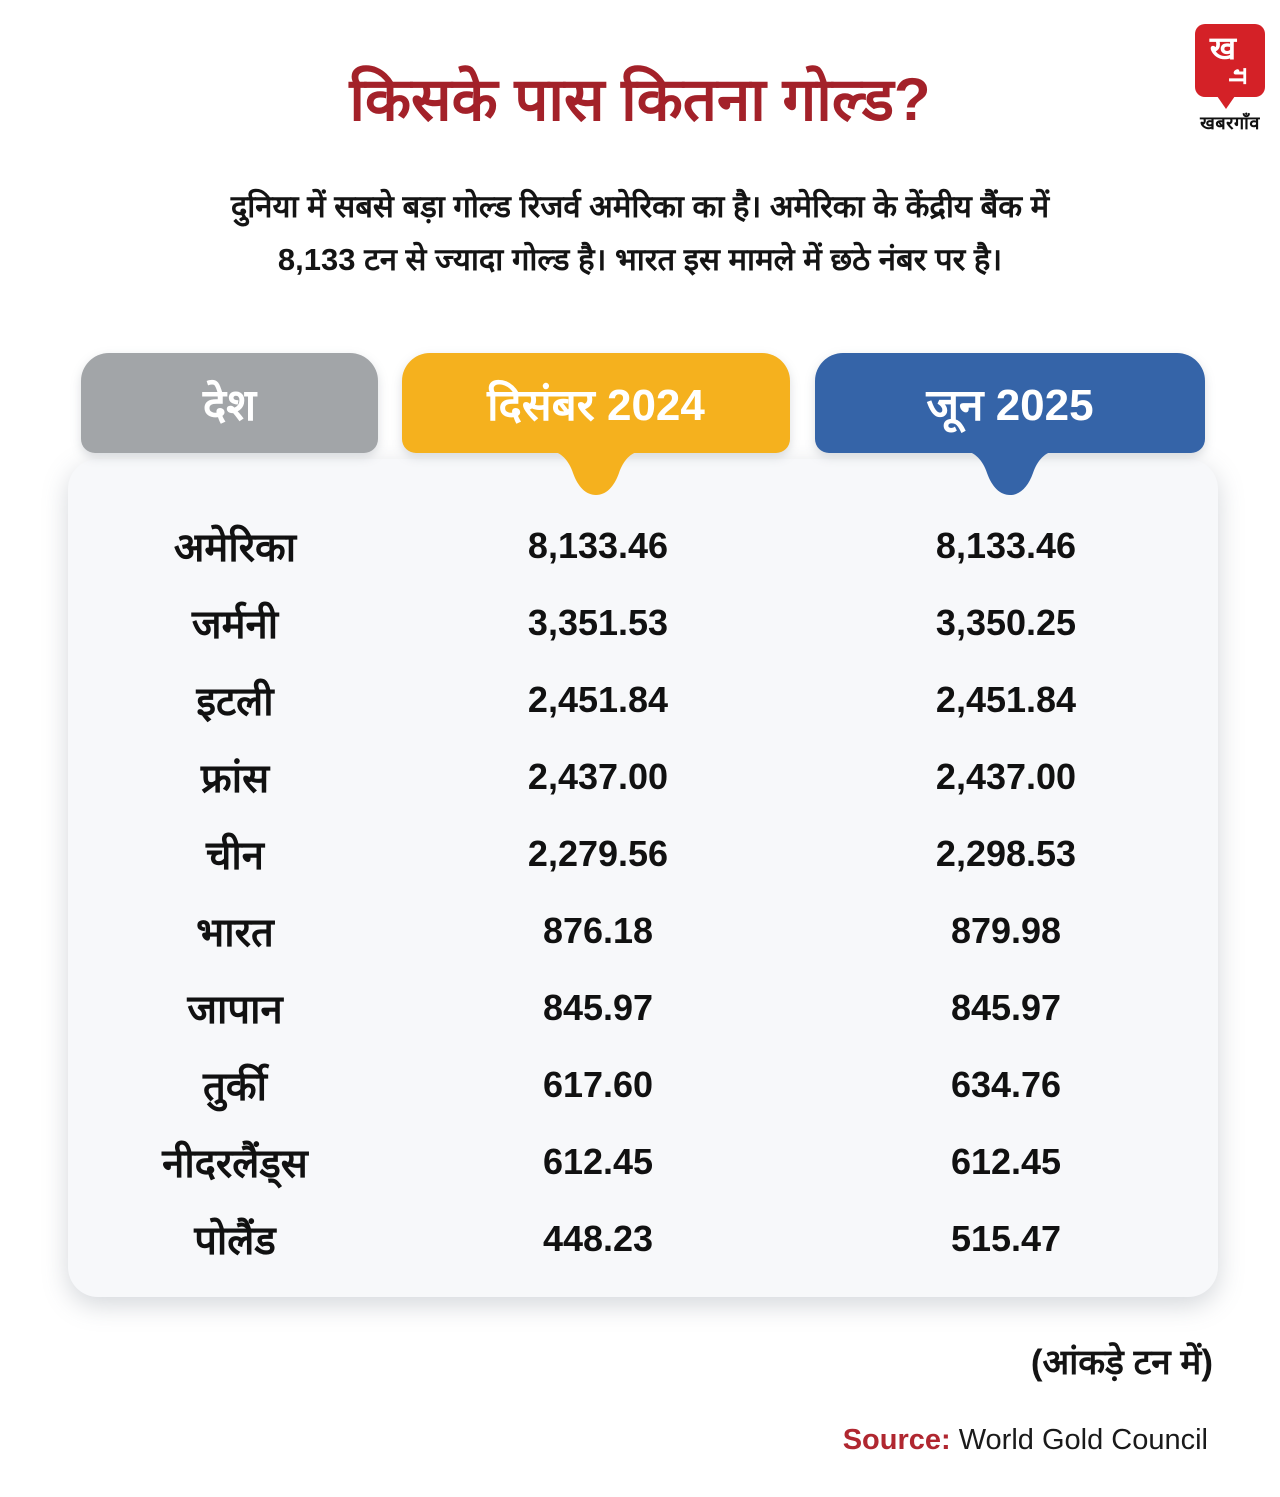 Image resolution: width=1280 pixels, height=1497 pixels. Describe the element at coordinates (235, 1087) in the screenshot. I see `country-cell: तुर्की` at that location.